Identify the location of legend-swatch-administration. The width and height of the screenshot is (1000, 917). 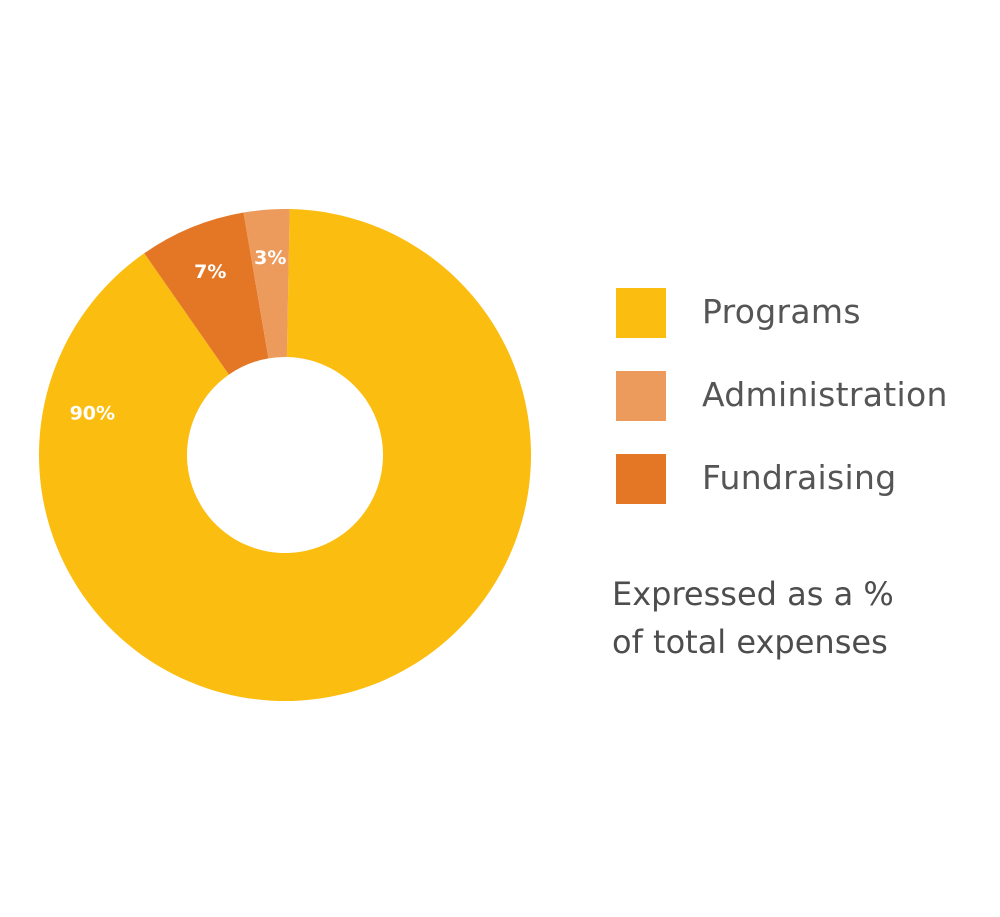
(641, 396).